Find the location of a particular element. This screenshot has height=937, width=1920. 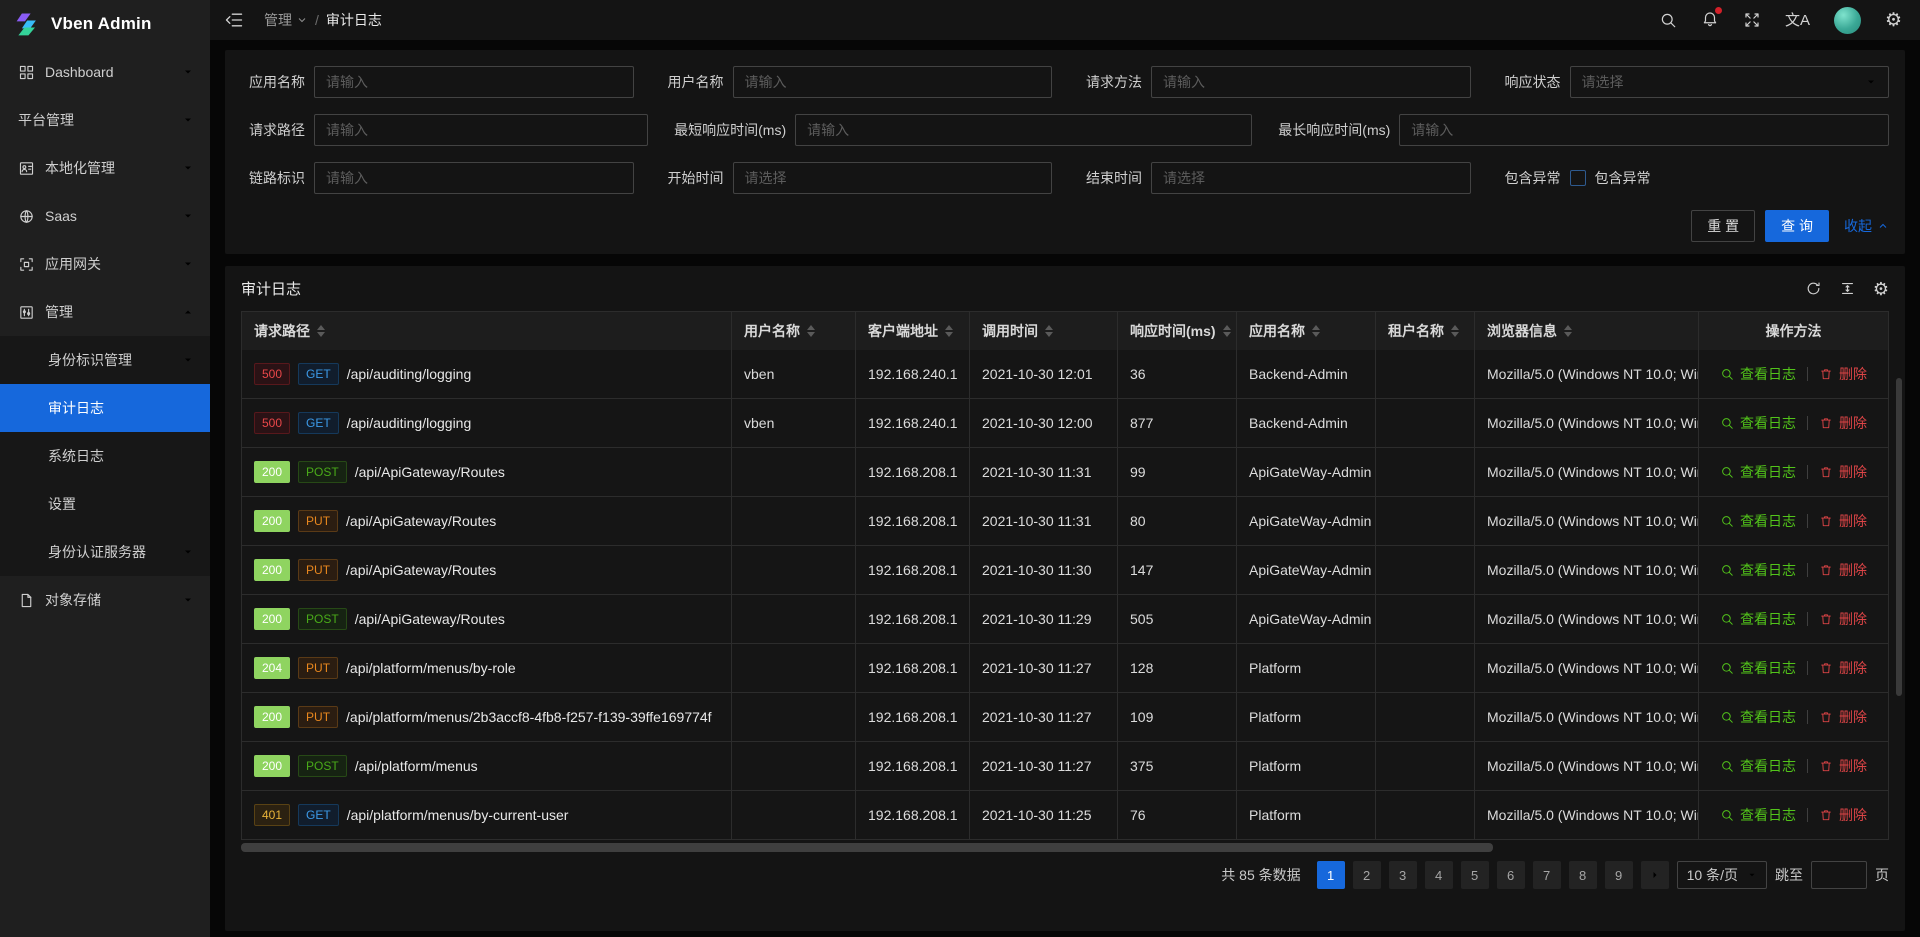

horizontal-scrollbar is located at coordinates (867, 847).